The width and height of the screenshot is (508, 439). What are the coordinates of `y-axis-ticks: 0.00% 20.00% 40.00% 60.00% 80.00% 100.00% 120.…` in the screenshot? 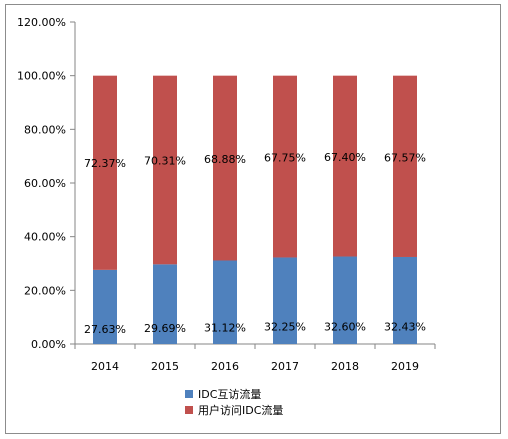 It's located at (46, 183).